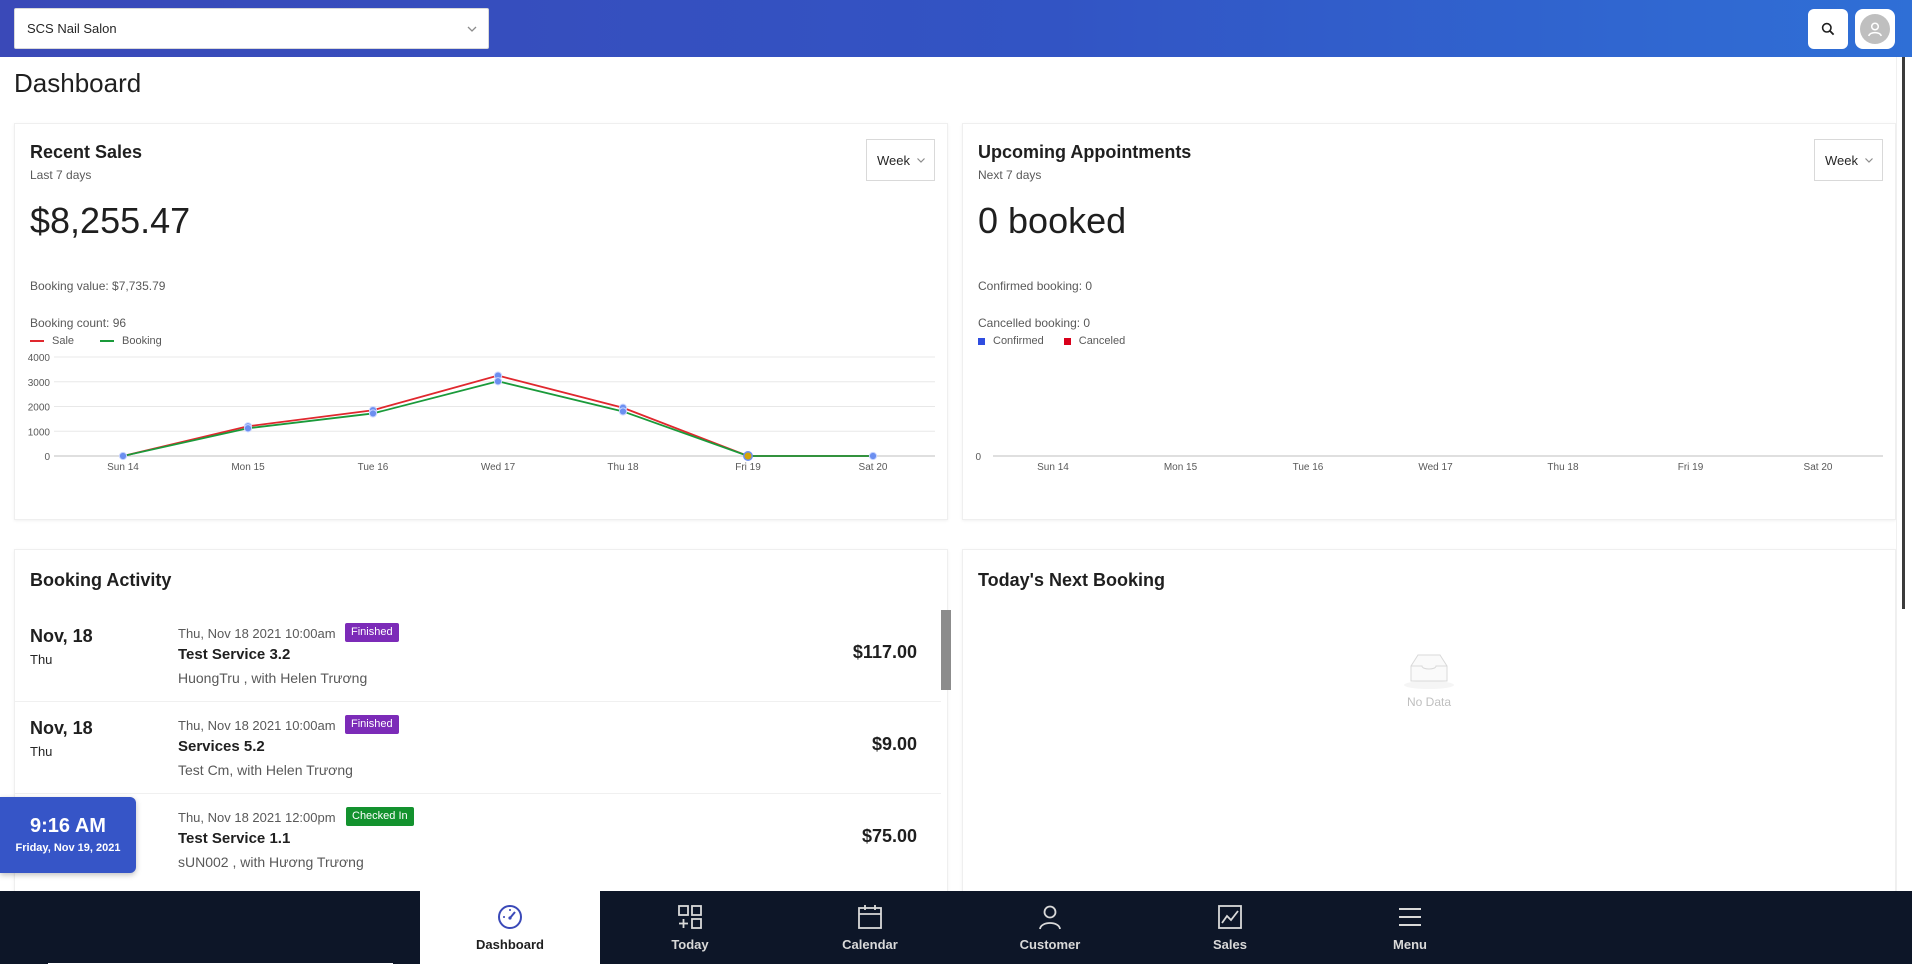 The image size is (1912, 964). Describe the element at coordinates (1841, 160) in the screenshot. I see `appointments-range-value: Week` at that location.